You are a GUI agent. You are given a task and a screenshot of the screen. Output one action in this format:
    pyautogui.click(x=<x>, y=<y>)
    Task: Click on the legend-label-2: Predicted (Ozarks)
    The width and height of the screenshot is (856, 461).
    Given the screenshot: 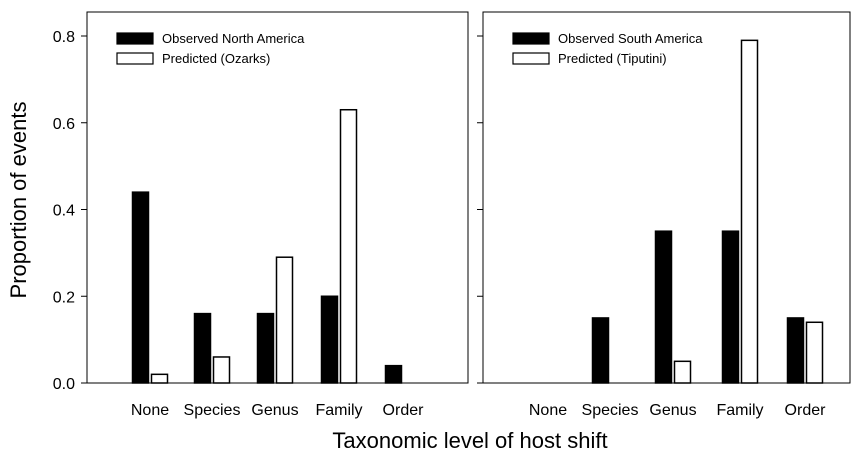 What is the action you would take?
    pyautogui.click(x=216, y=58)
    